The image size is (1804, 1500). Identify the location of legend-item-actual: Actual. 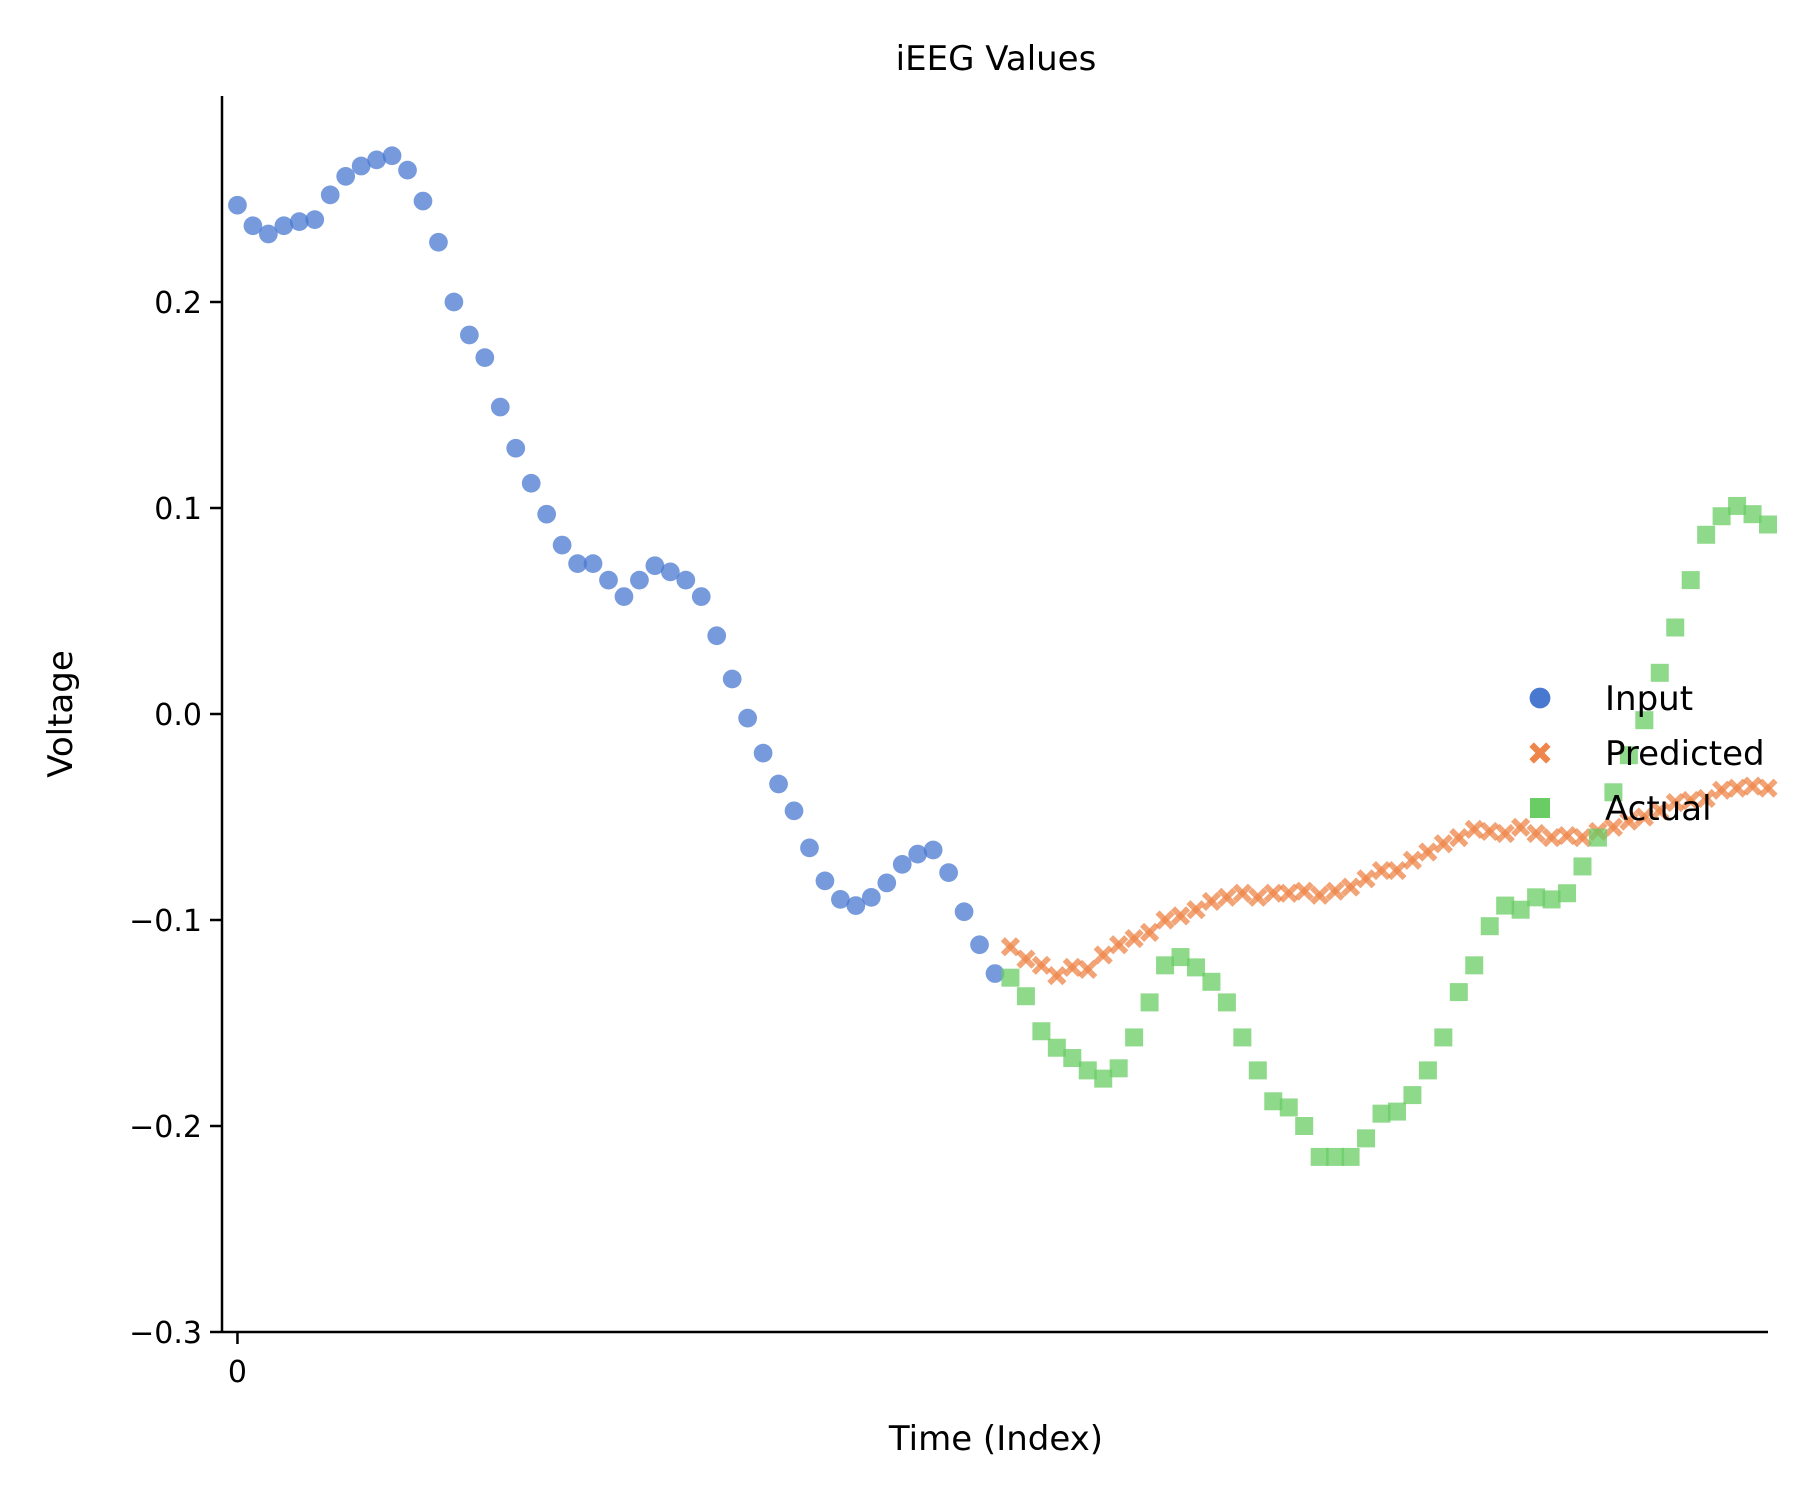
(1621, 809).